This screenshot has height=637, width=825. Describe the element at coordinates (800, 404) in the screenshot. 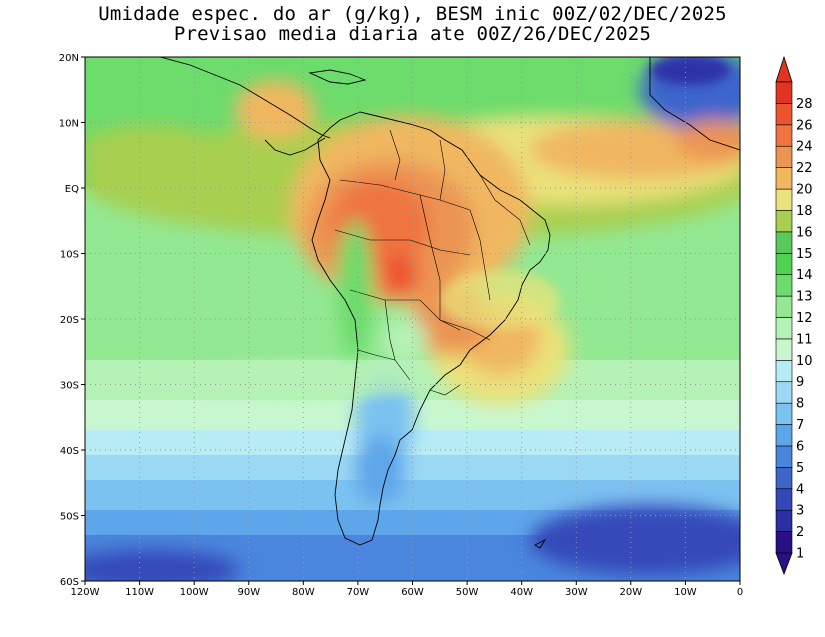

I see `colorbar-label: 8` at that location.